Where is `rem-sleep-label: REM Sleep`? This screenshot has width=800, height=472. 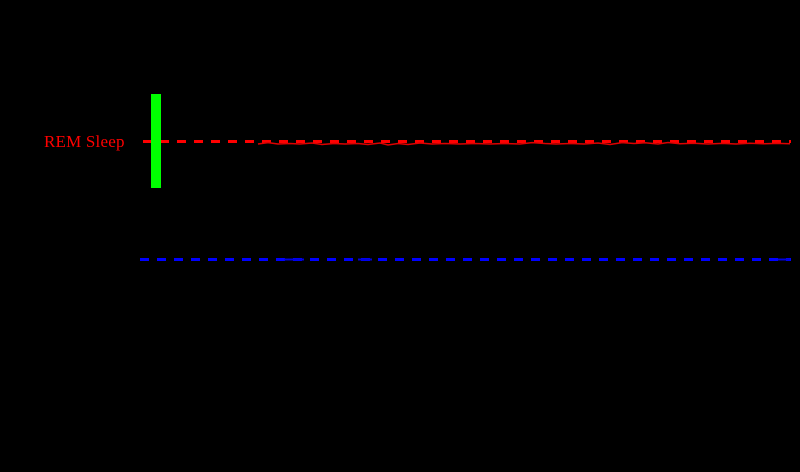
rem-sleep-label: REM Sleep is located at coordinates (84, 141).